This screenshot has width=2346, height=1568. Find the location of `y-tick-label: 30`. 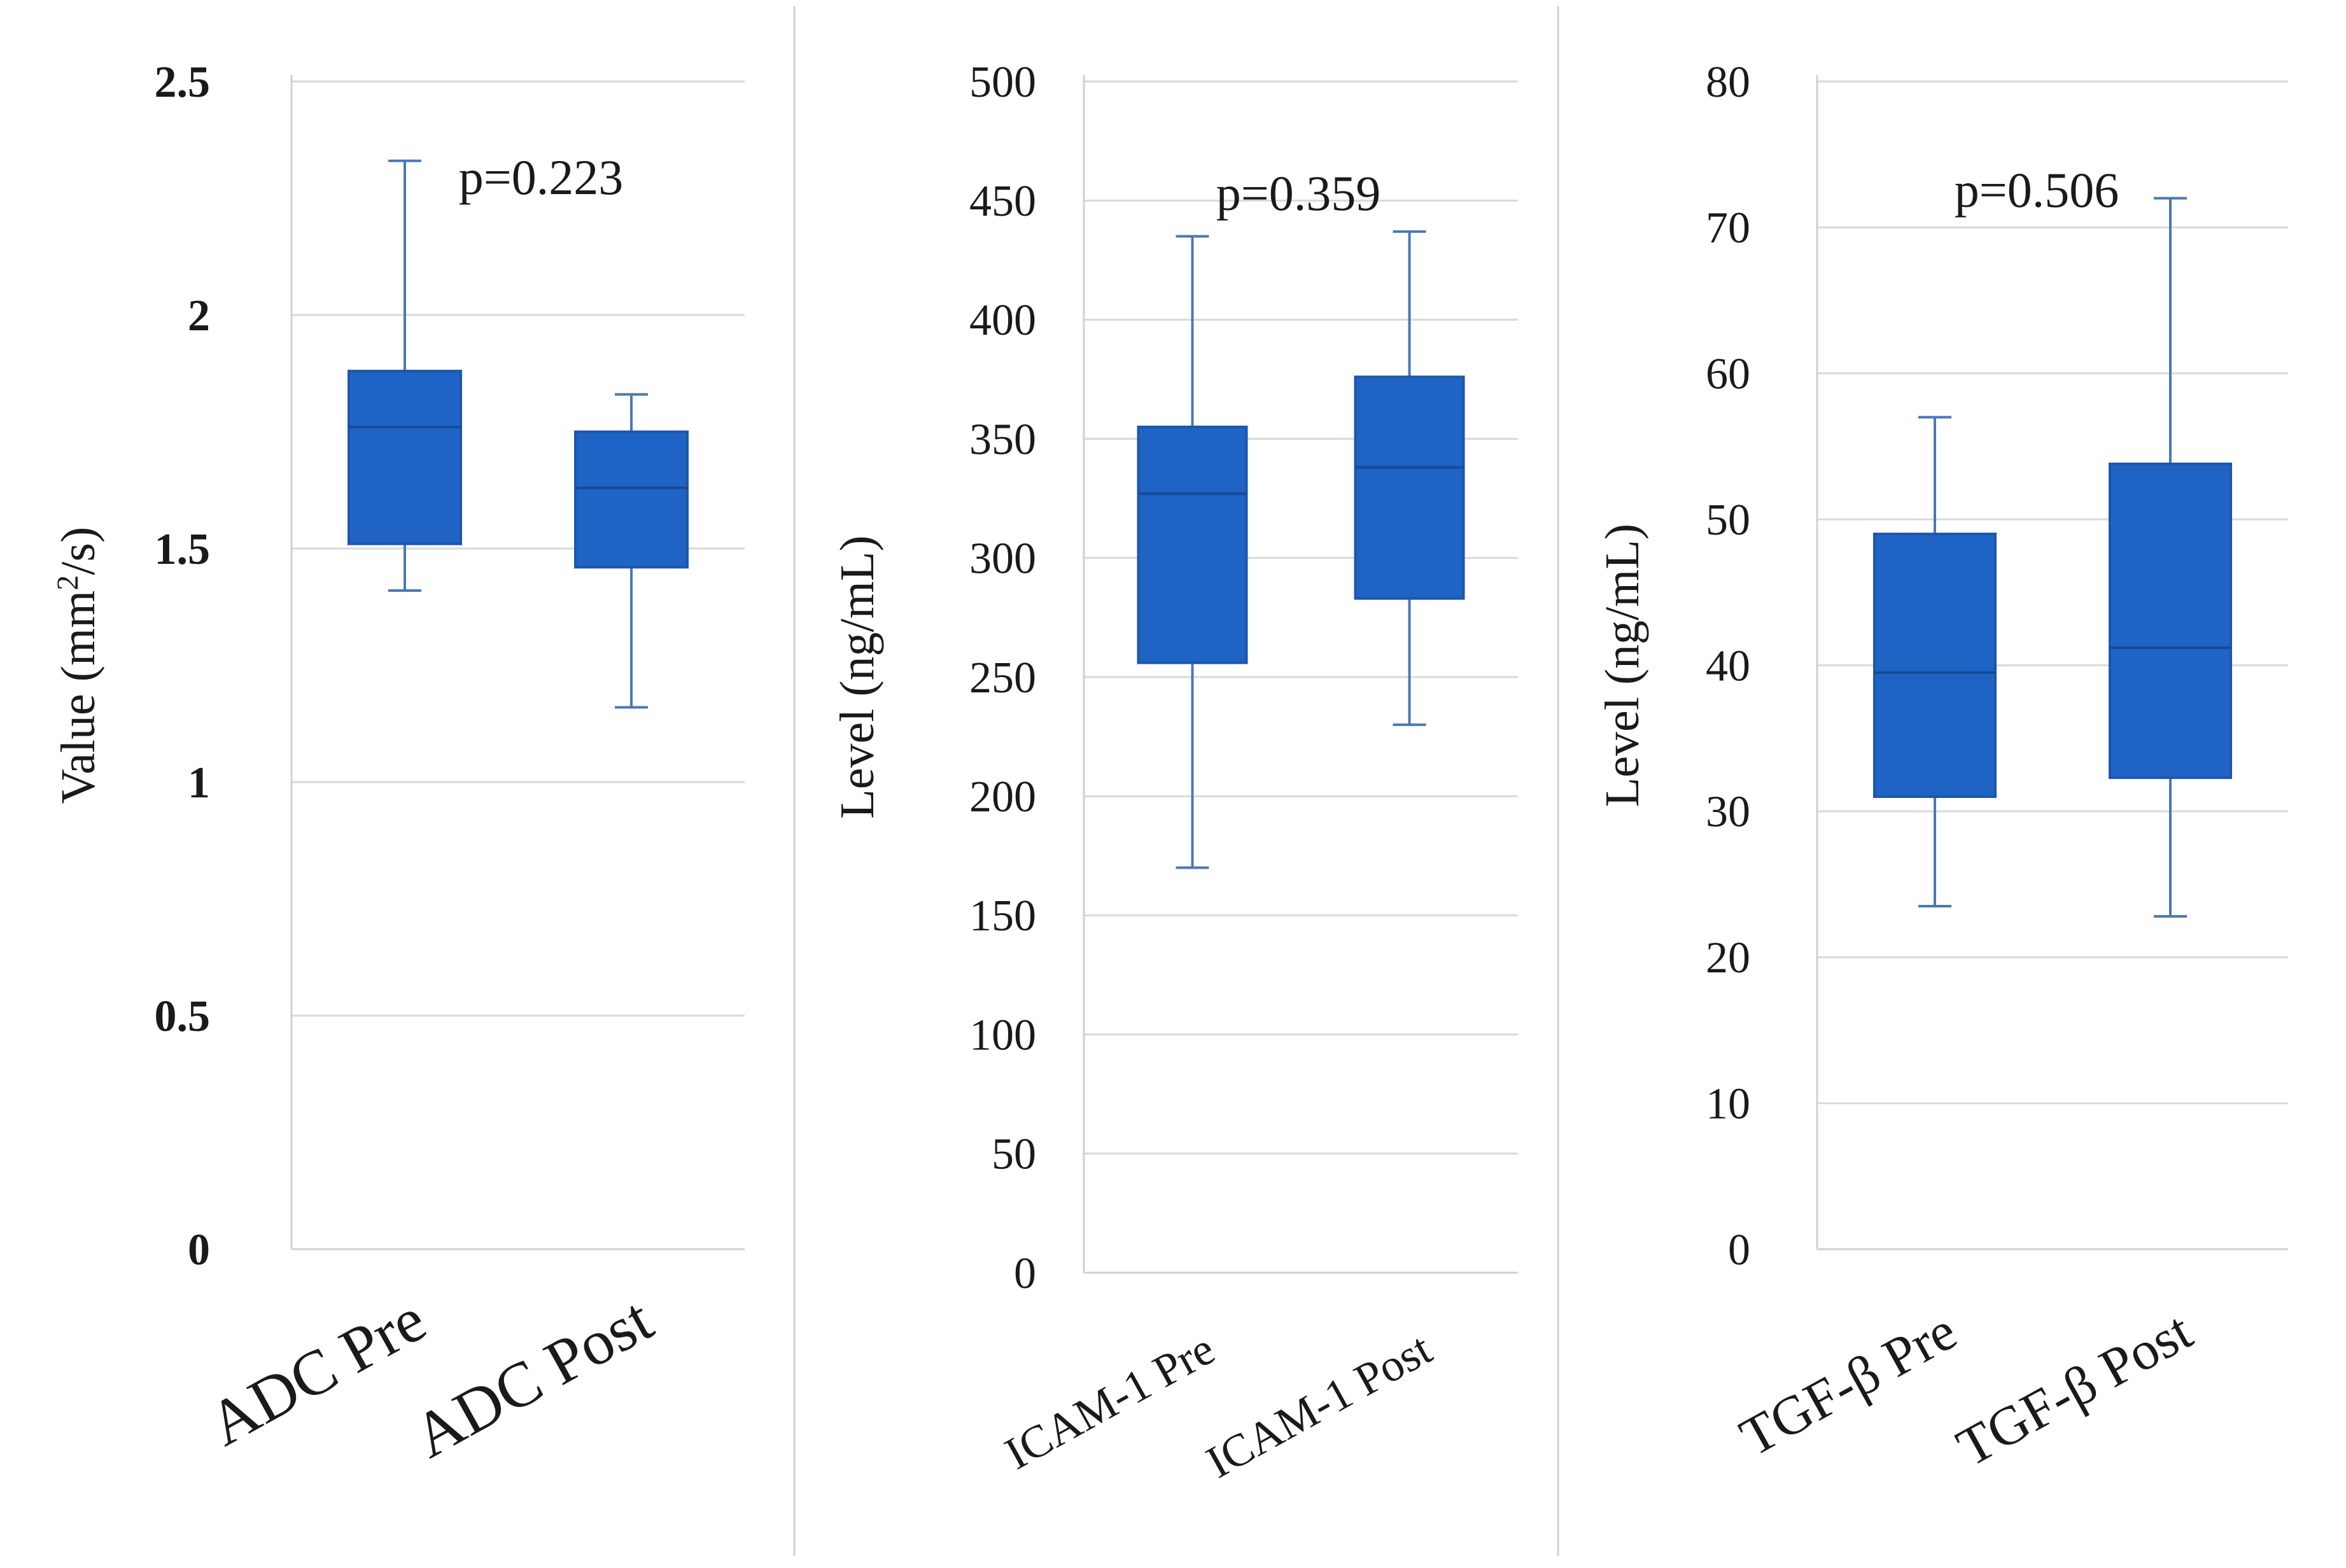

y-tick-label: 30 is located at coordinates (1728, 812).